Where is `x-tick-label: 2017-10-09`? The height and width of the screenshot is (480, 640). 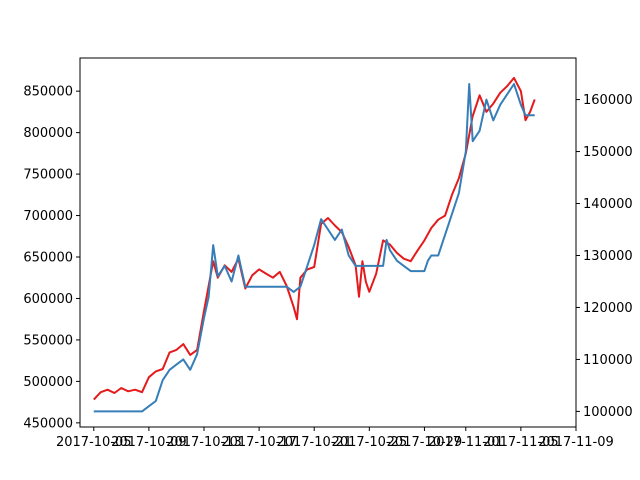
x-tick-label: 2017-10-09 is located at coordinates (149, 442).